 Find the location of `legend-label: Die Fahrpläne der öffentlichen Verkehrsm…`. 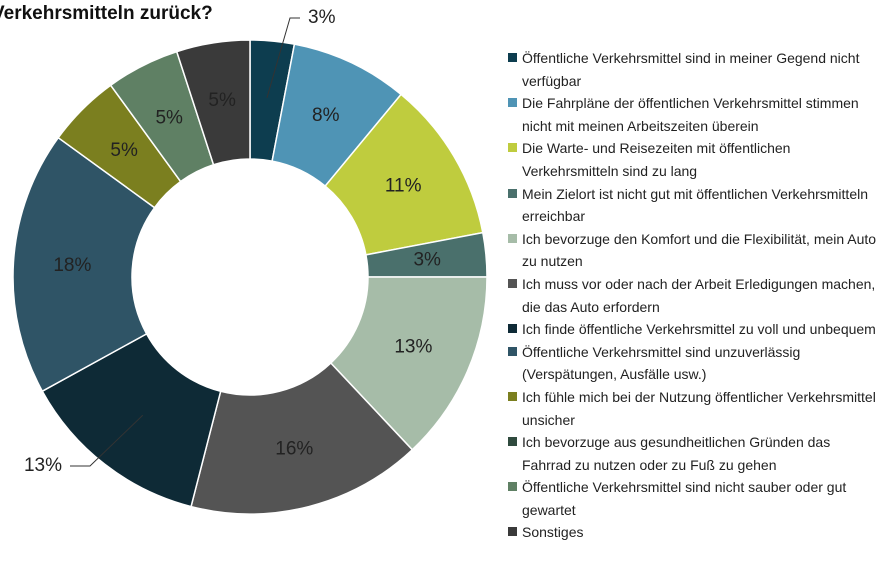

legend-label: Die Fahrpläne der öffentlichen Verkehrsm… is located at coordinates (690, 114).